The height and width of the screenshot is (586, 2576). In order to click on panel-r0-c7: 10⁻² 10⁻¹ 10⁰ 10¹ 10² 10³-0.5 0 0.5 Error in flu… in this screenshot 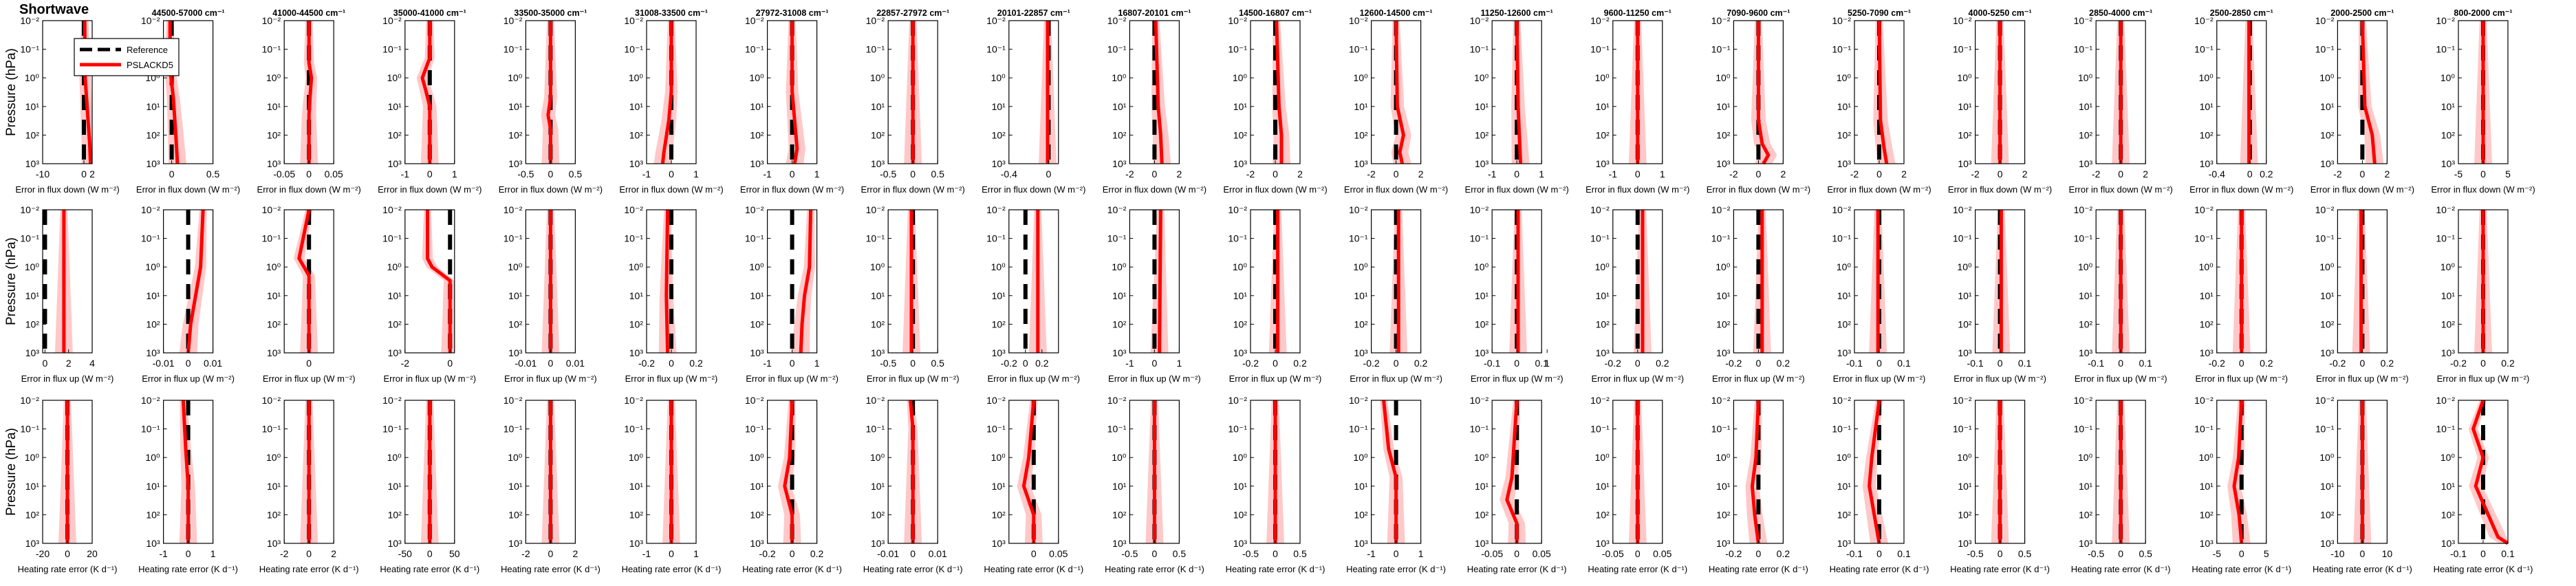, I will do `click(913, 102)`.